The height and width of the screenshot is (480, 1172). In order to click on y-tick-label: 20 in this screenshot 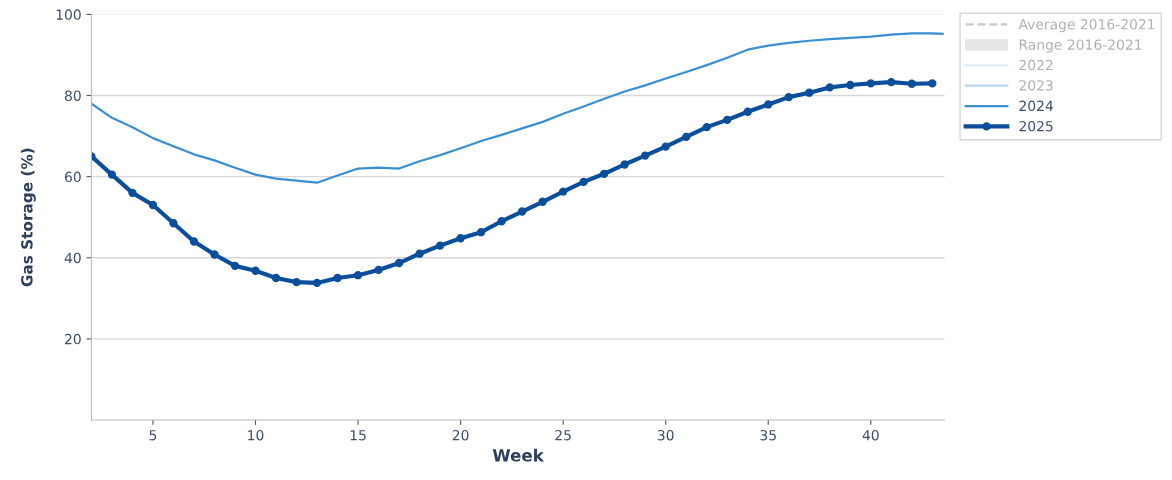, I will do `click(73, 339)`.